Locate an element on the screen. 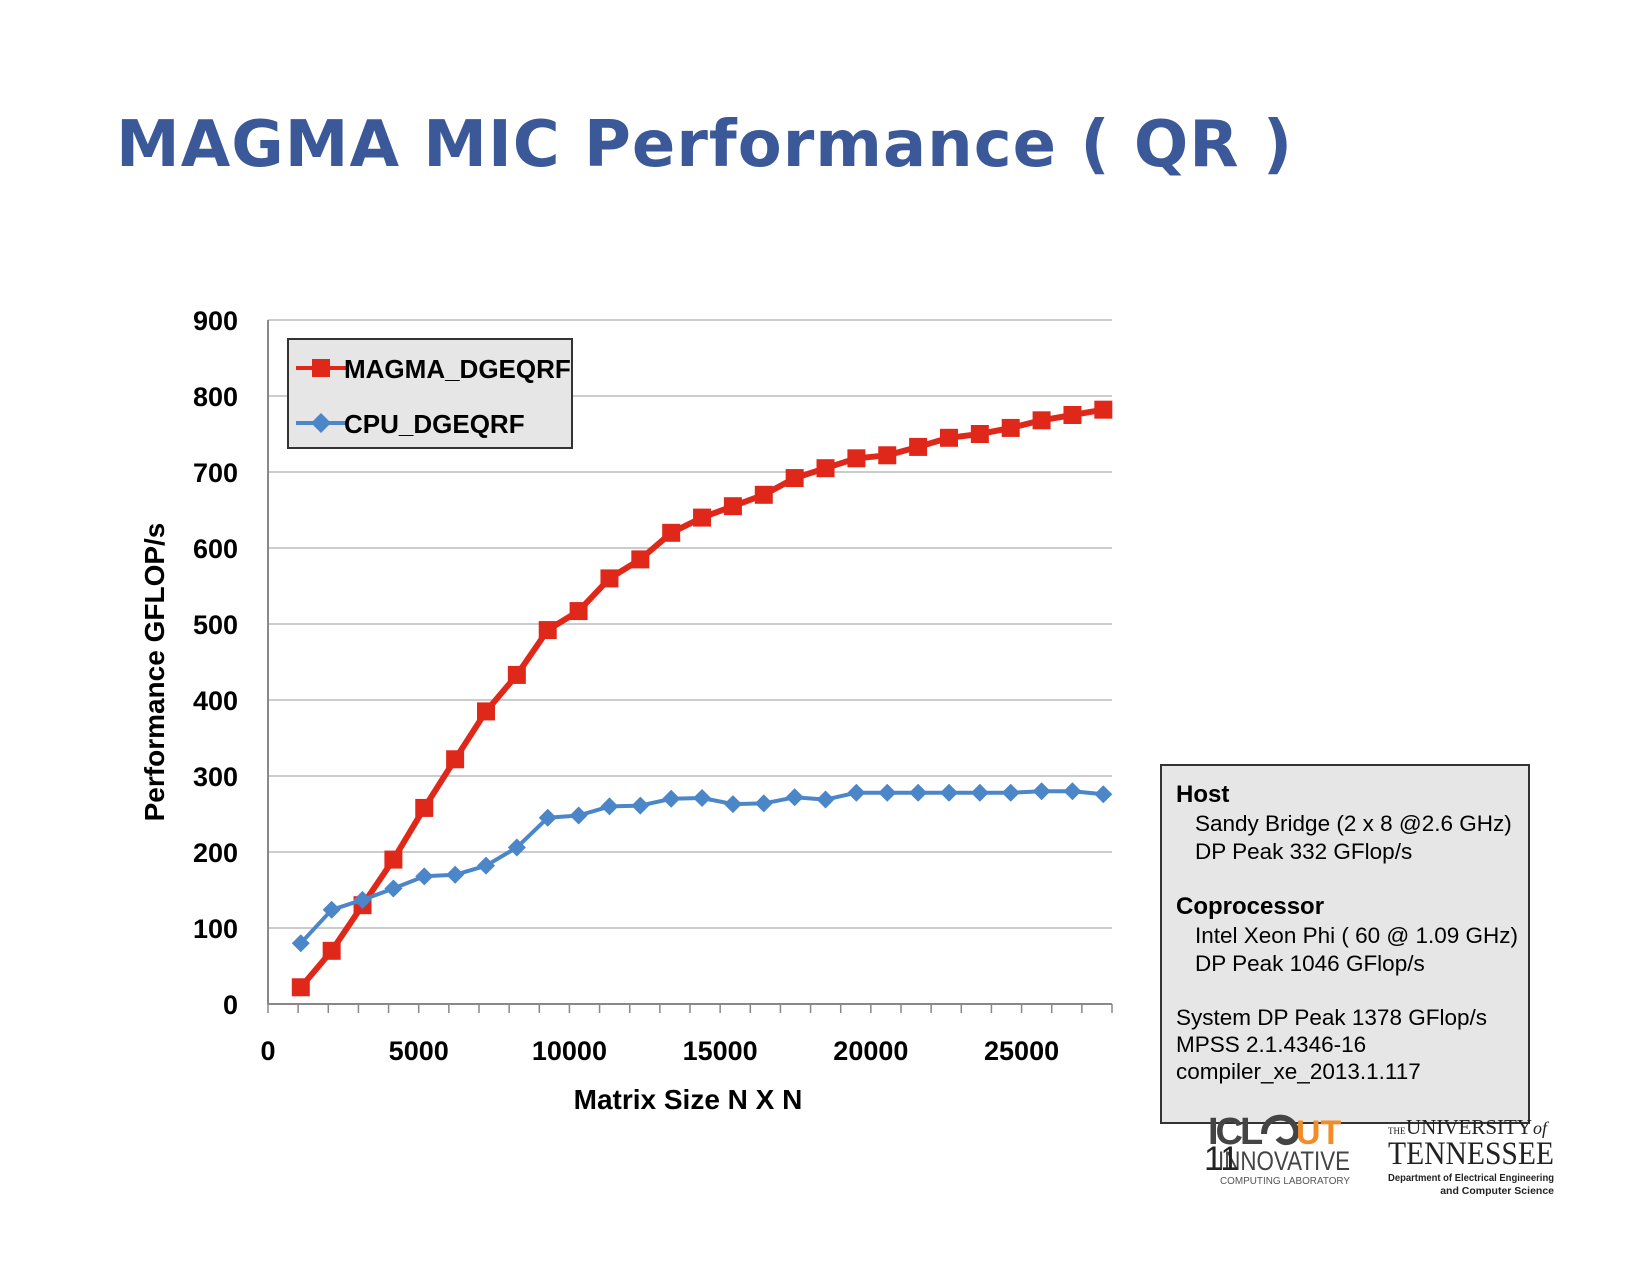 The image size is (1650, 1275). x-tick-label: 25000 is located at coordinates (1021, 1051).